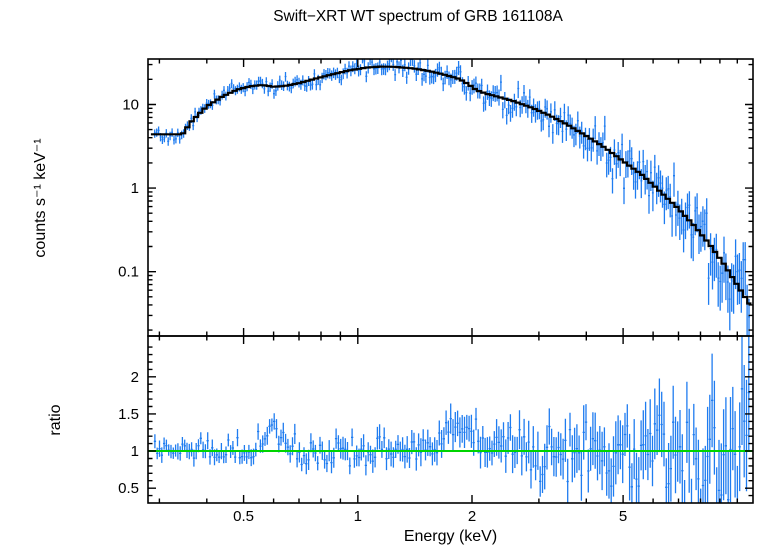  Describe the element at coordinates (128, 414) in the screenshot. I see `svg-text: 1.5` at that location.